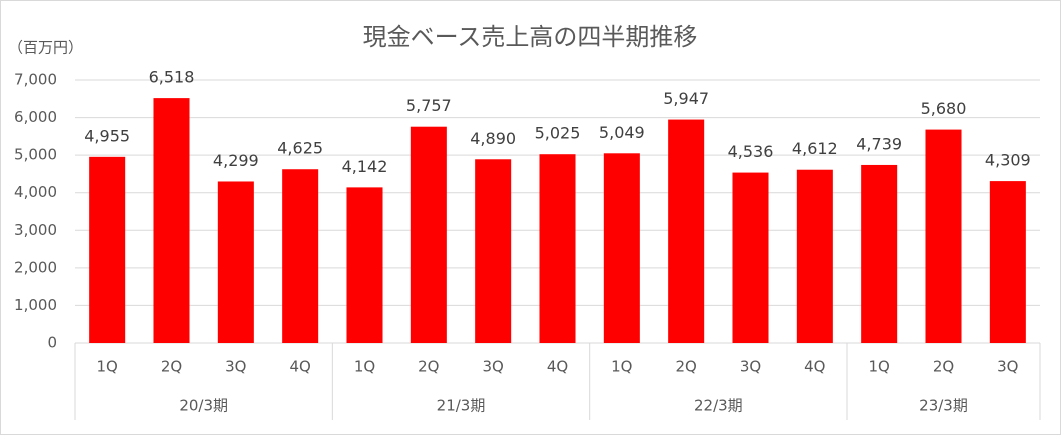 The image size is (1061, 435). I want to click on y-tick-label: 4,000, so click(35, 192).